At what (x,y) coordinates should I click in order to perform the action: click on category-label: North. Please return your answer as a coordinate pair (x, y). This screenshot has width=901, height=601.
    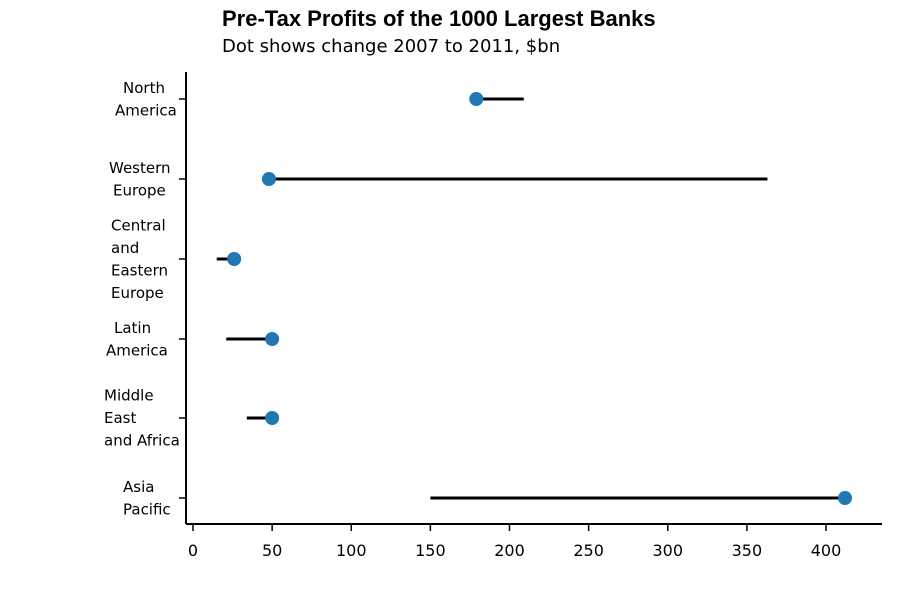
    Looking at the image, I should click on (144, 88).